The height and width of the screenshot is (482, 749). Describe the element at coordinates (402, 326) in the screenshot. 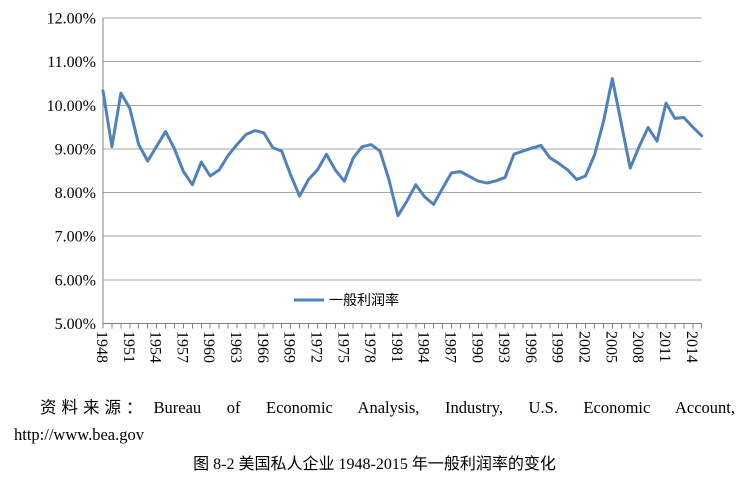

I see `x-tick-marks` at that location.